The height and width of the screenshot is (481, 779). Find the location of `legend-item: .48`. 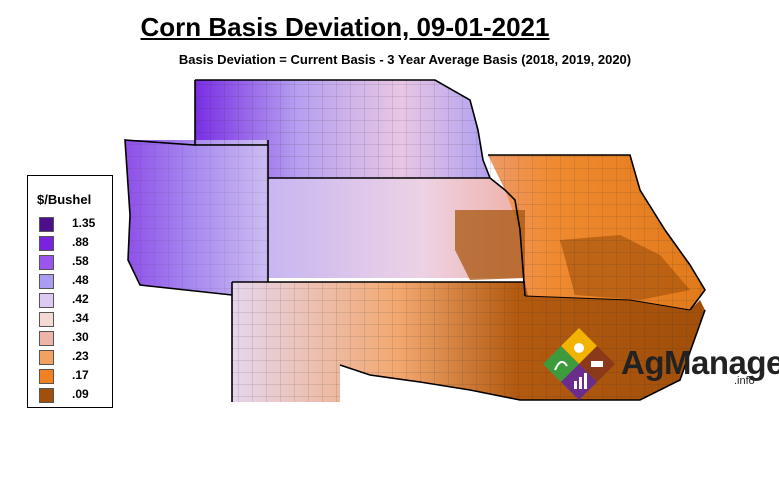

legend-item: .48 is located at coordinates (74, 281).